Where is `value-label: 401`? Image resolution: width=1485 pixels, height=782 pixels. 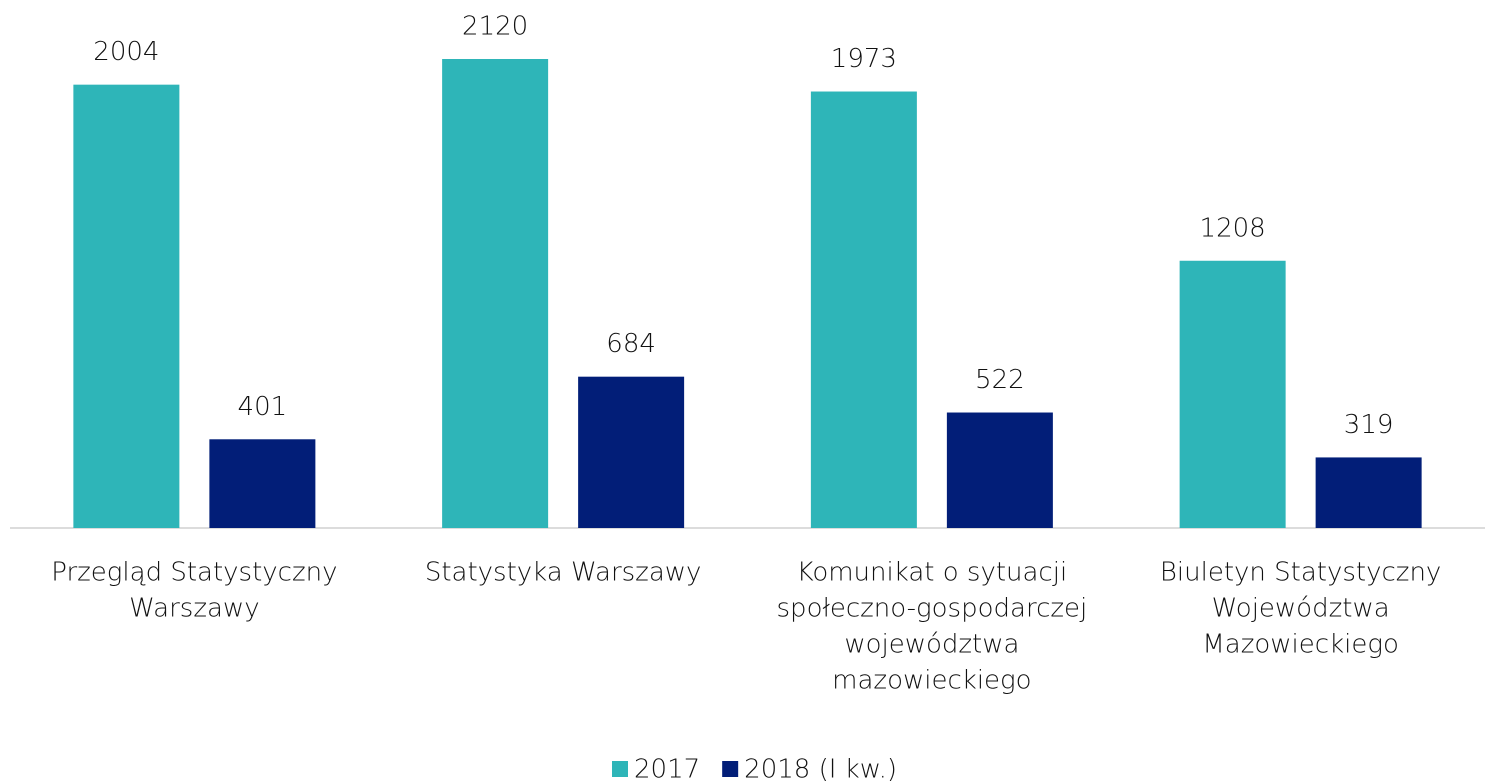 value-label: 401 is located at coordinates (263, 407).